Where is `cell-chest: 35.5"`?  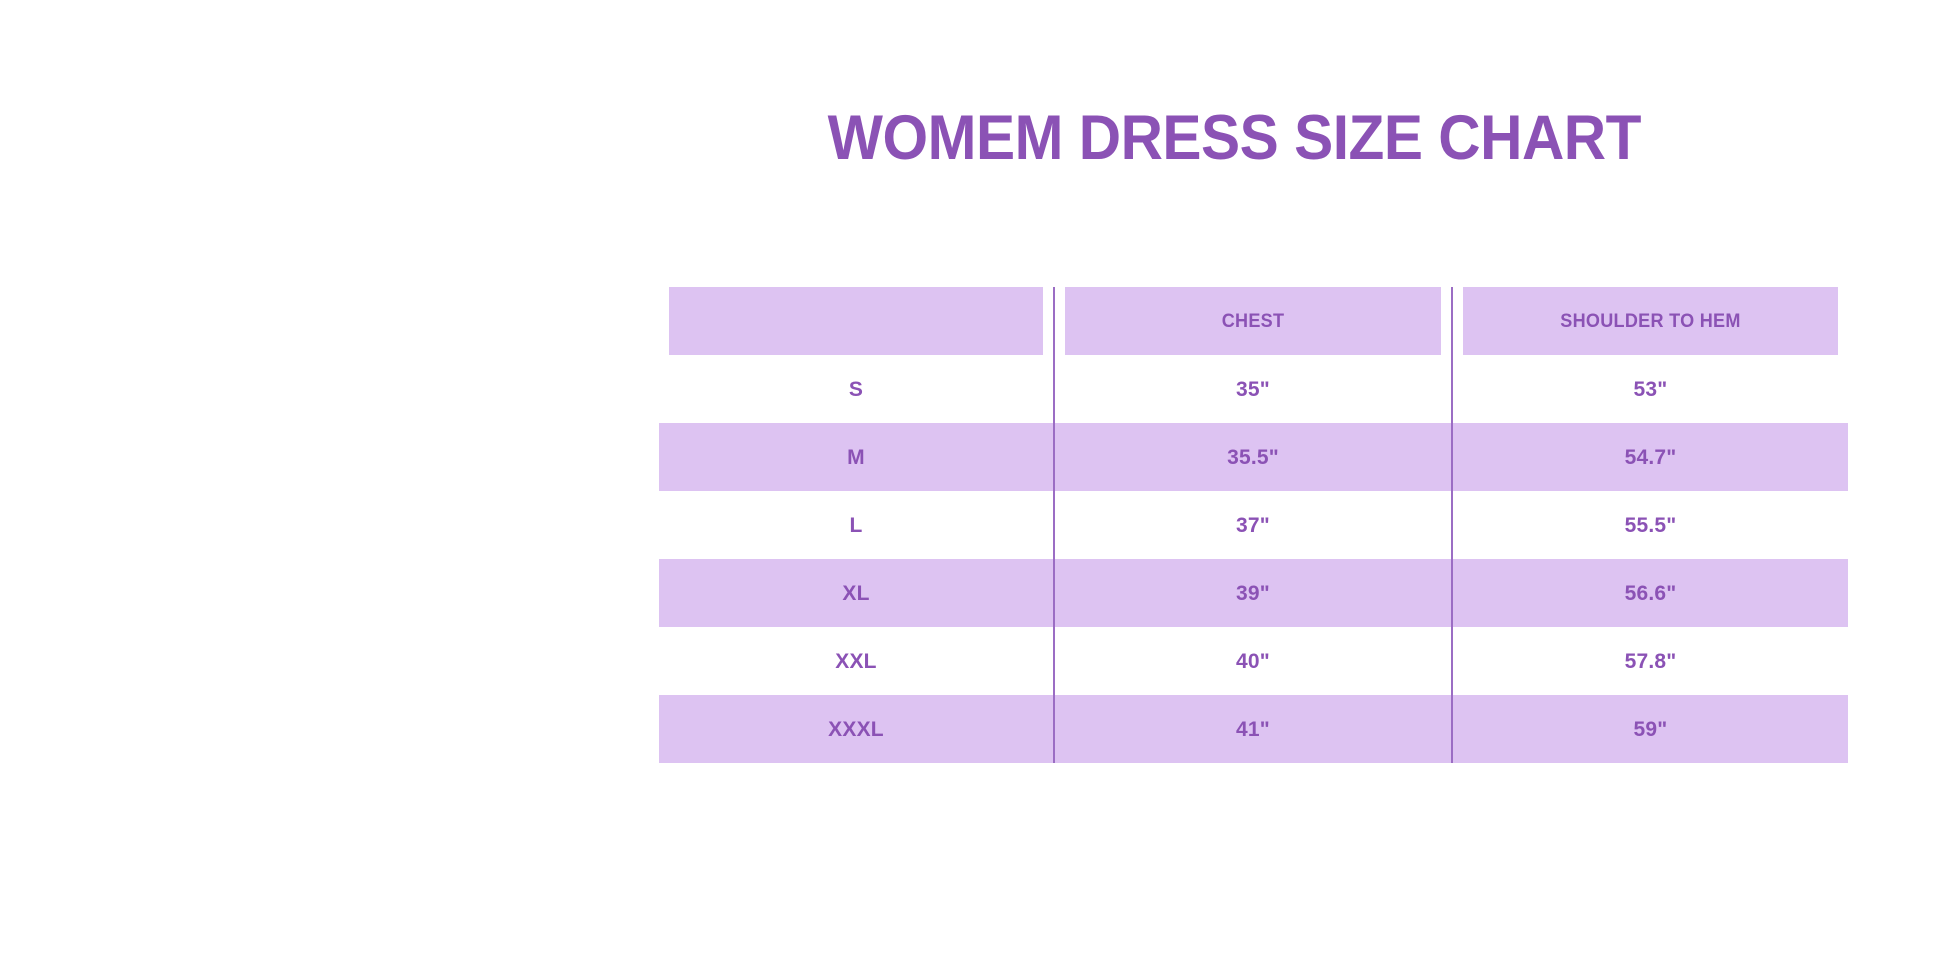 cell-chest: 35.5" is located at coordinates (1252, 457).